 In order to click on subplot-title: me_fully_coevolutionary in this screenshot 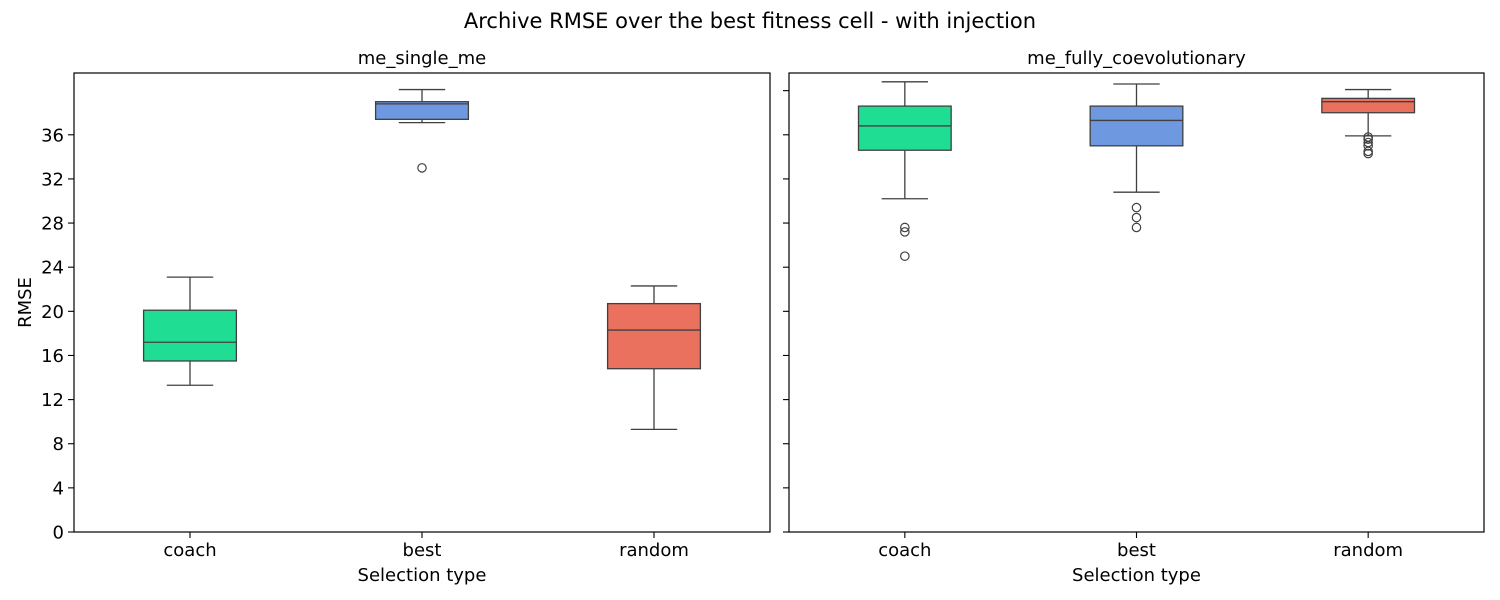, I will do `click(1136, 58)`.